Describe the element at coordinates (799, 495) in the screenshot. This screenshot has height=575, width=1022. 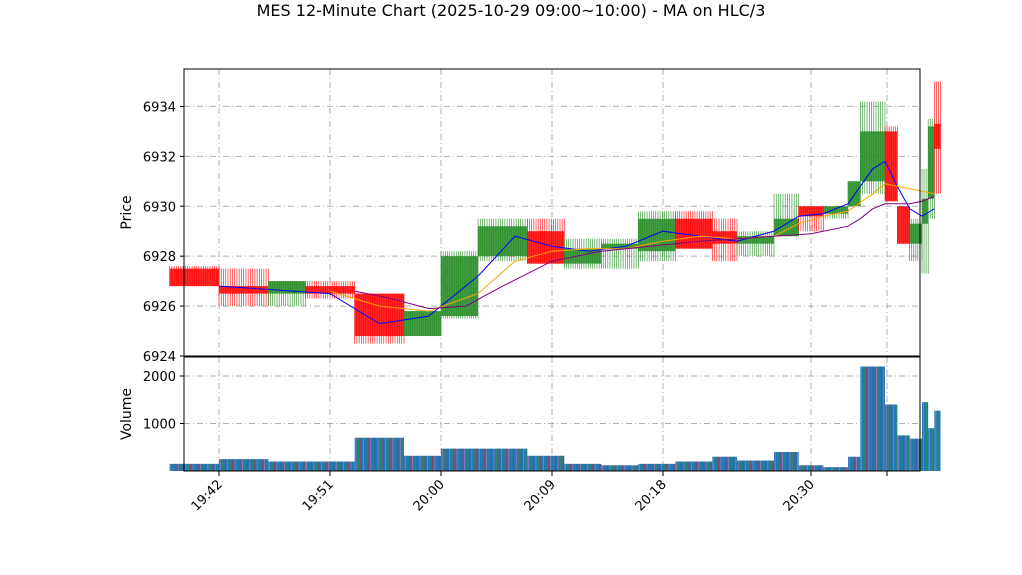
I see `x-tick-label: 20:30` at that location.